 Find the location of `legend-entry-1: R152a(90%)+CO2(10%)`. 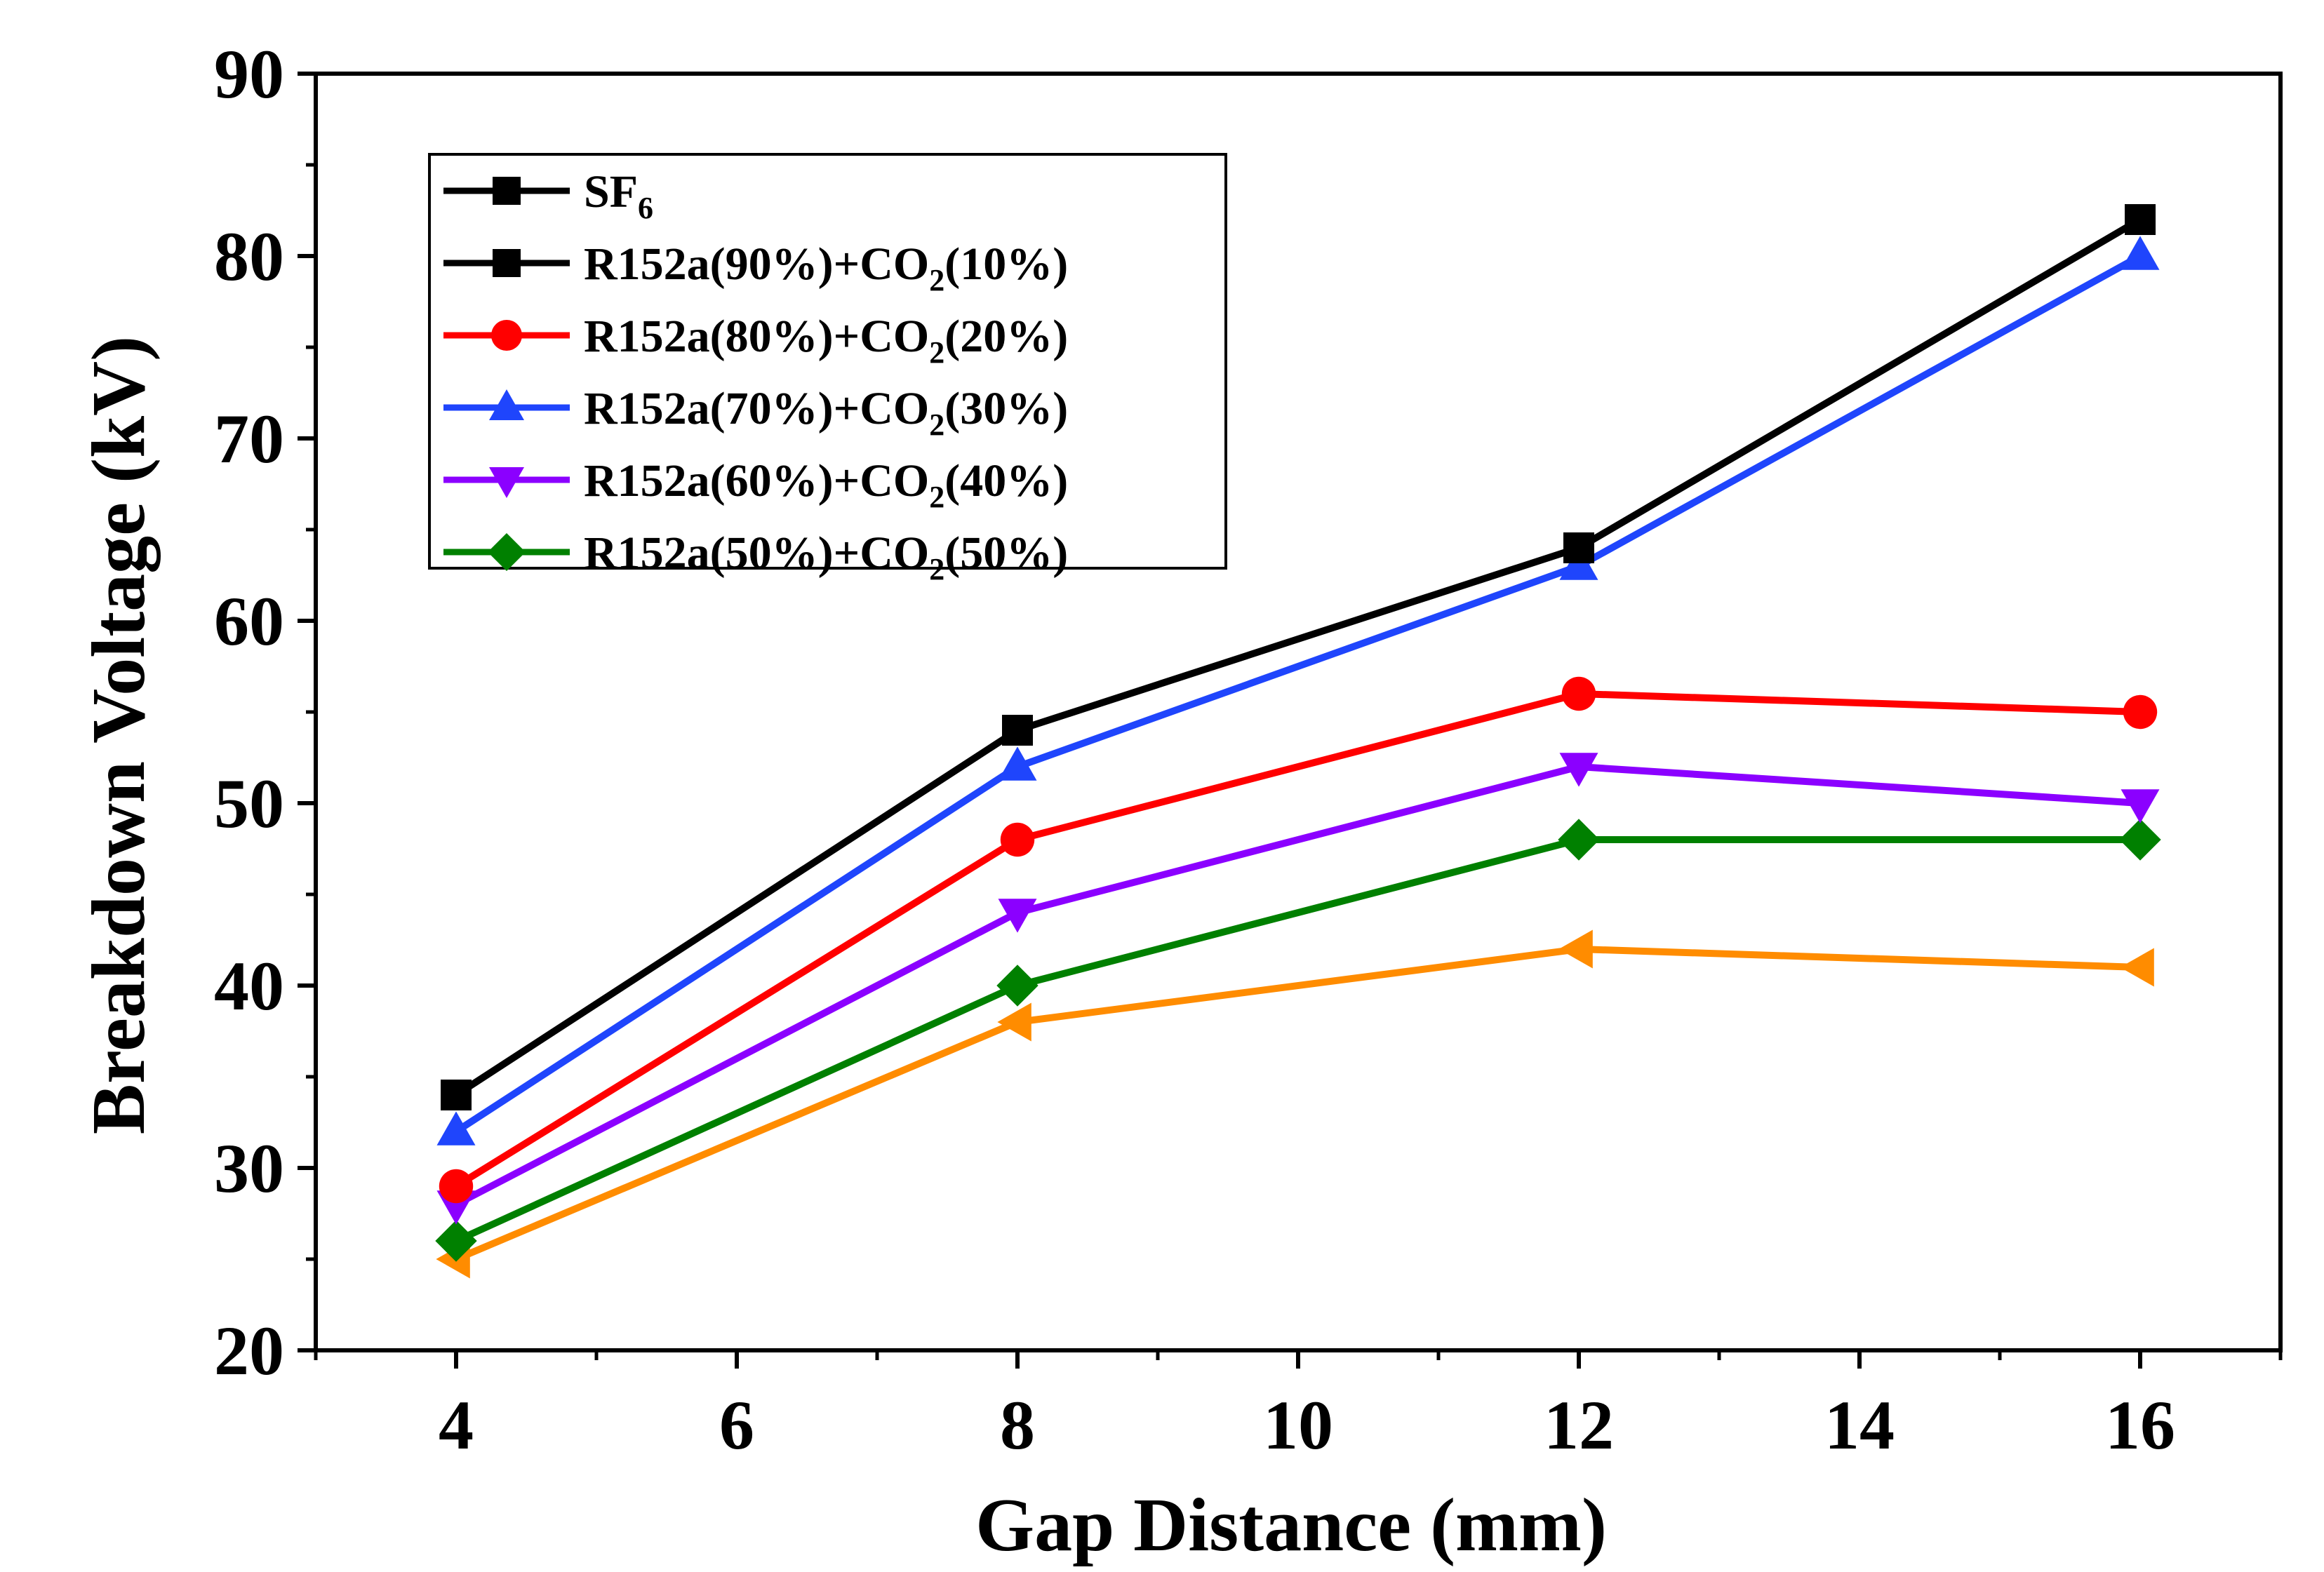

legend-entry-1: R152a(90%)+CO2(10%) is located at coordinates (755, 268).